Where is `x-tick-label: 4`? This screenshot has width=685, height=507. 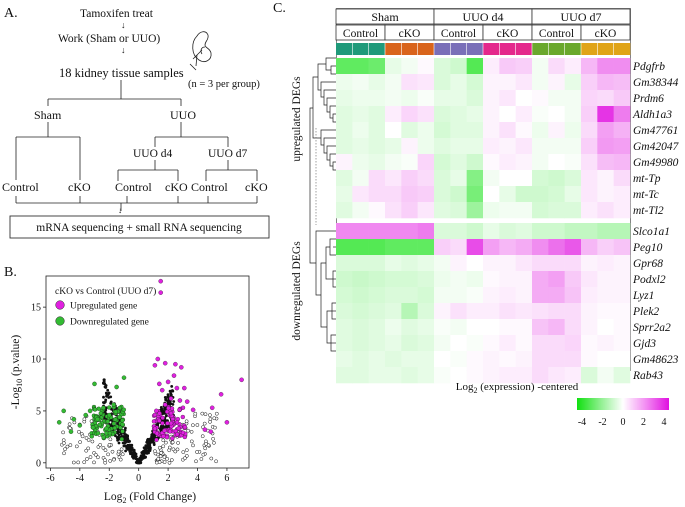
x-tick-label: 4 is located at coordinates (197, 478).